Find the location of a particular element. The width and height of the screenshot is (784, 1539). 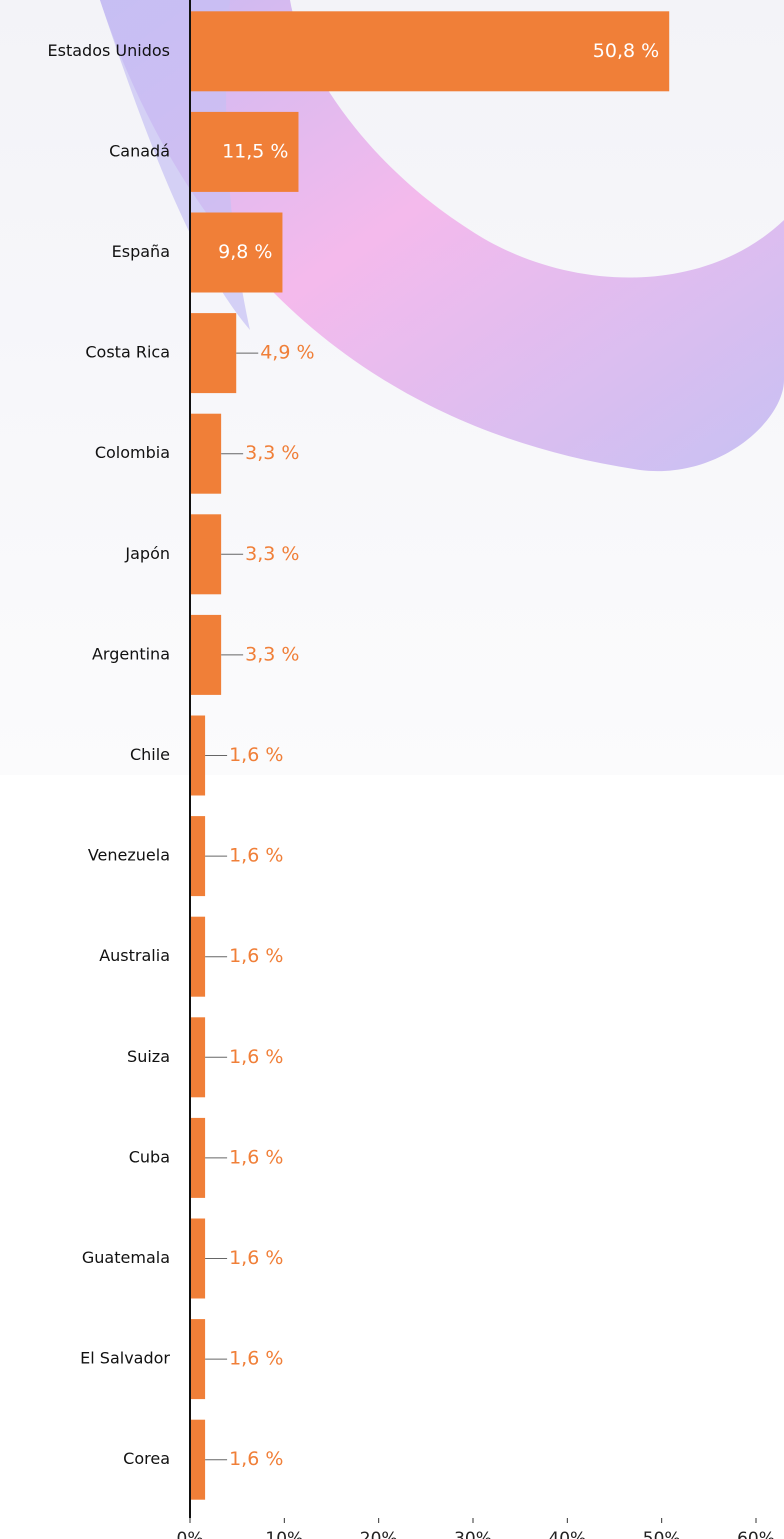

y-tick-label: Costa Rica is located at coordinates (127, 352).